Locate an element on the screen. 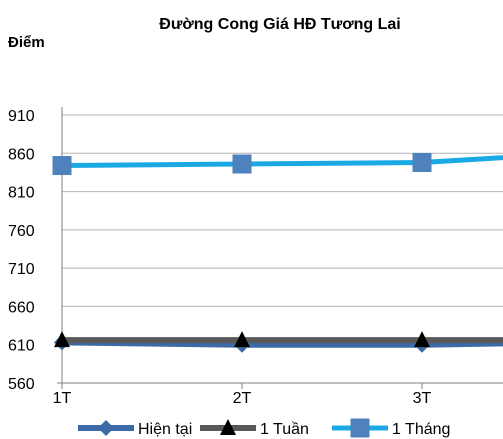 This screenshot has width=503, height=439. y-tick-label: 910 is located at coordinates (21, 116).